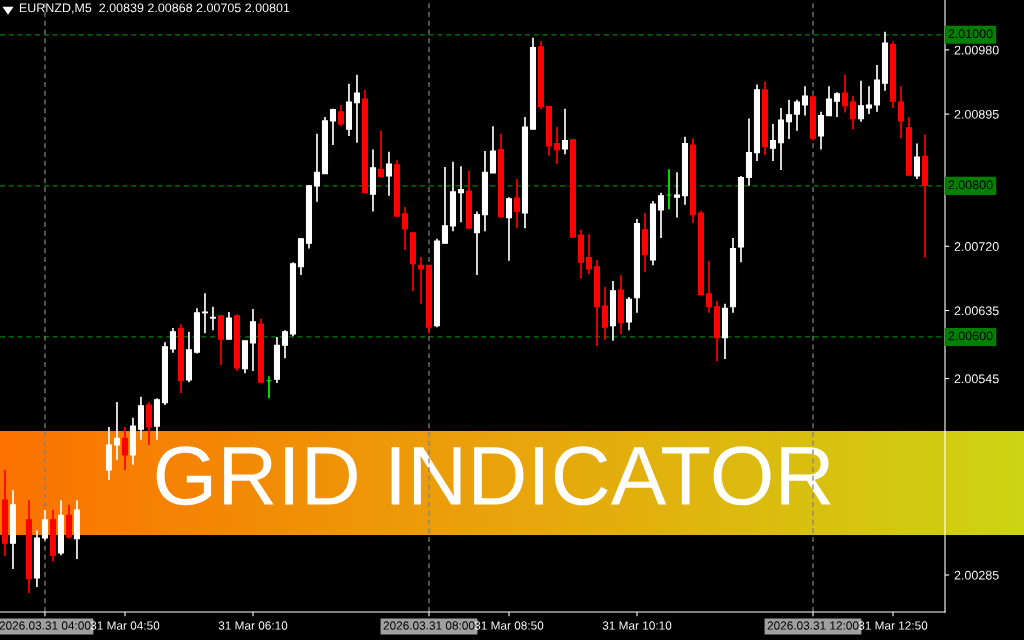 This screenshot has height=640, width=1024. What do you see at coordinates (637, 625) in the screenshot?
I see `x-tick-label: 31 Mar 10:10` at bounding box center [637, 625].